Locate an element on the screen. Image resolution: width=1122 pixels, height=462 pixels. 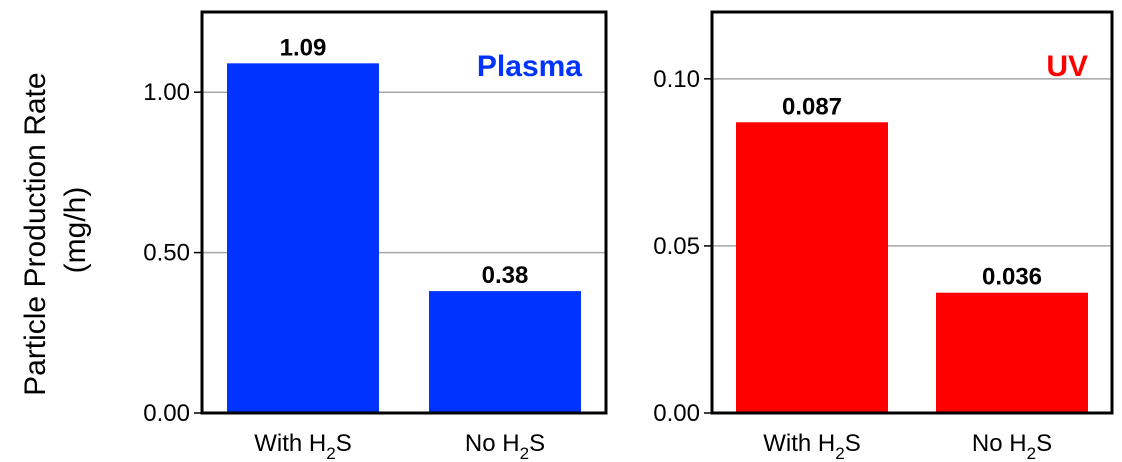
data-label: 0.036 is located at coordinates (1012, 277).